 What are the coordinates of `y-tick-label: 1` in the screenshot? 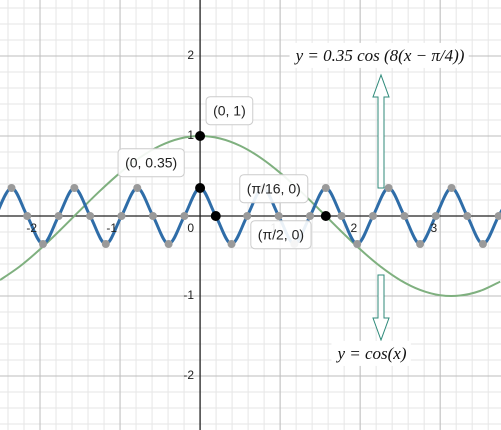 It's located at (190, 135).